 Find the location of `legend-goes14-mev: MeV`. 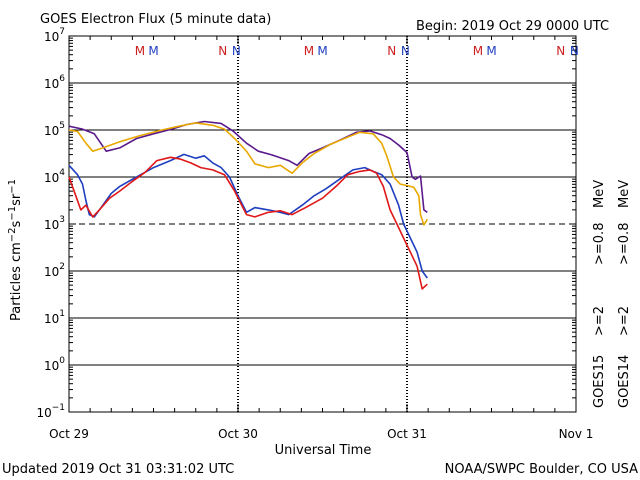

legend-goes14-mev: MeV is located at coordinates (624, 194).